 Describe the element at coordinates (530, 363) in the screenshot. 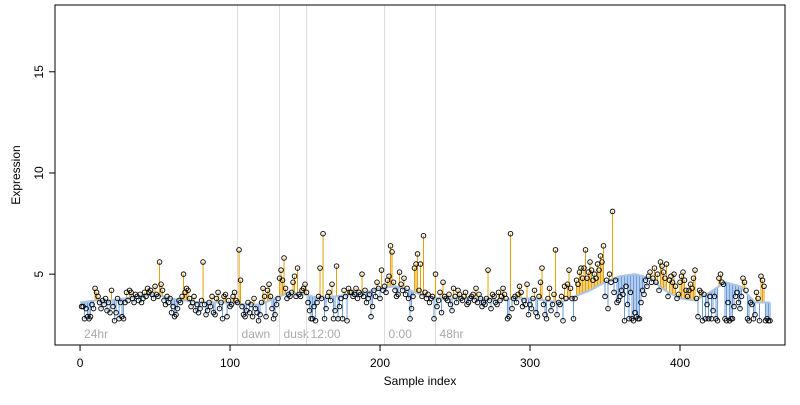

I see `x-tick-label: 300` at that location.